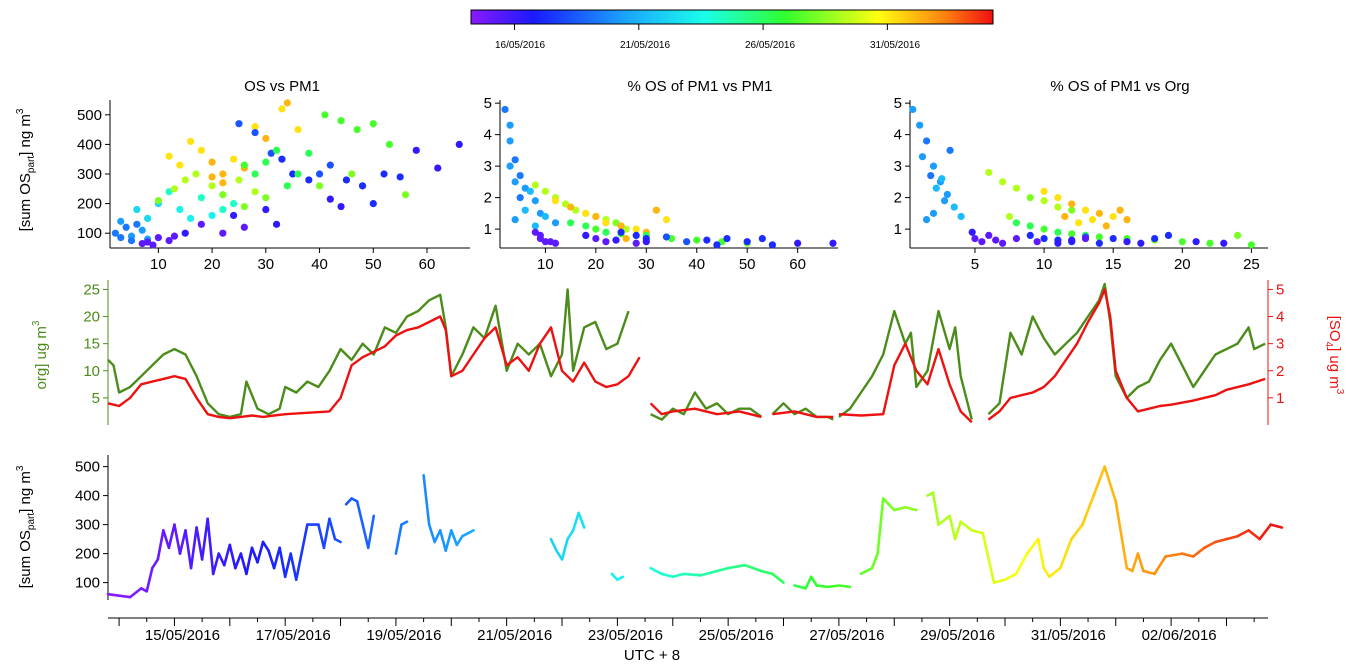 The height and width of the screenshot is (666, 1346). What do you see at coordinates (699, 86) in the screenshot?
I see `panel-os-pct-vs-pm1-title: % OS of PM1 vs PM1` at bounding box center [699, 86].